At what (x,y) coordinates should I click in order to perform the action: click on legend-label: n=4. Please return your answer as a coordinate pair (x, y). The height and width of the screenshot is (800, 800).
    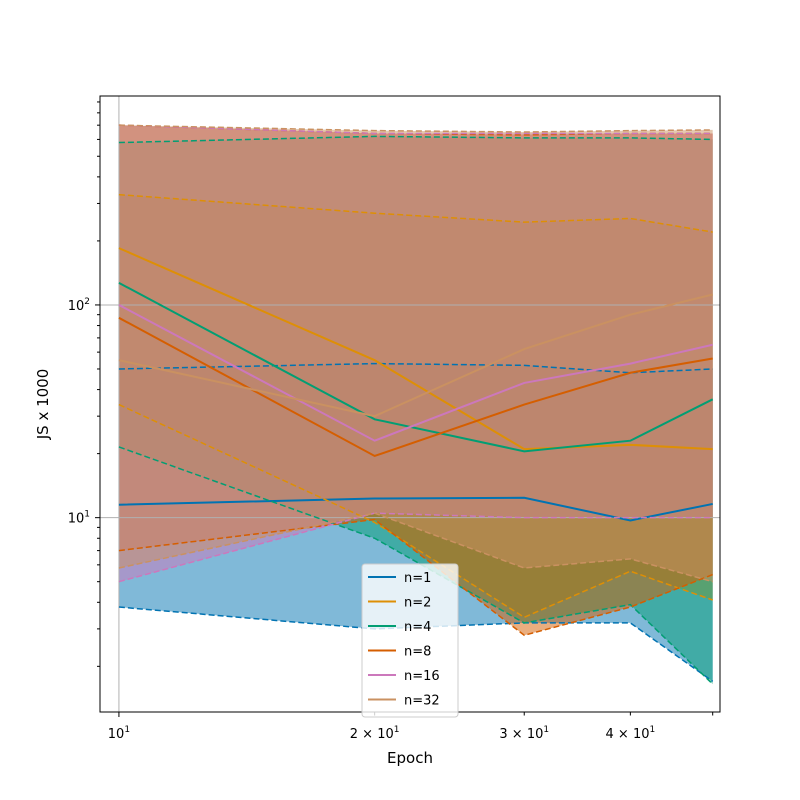
    Looking at the image, I should click on (417, 627).